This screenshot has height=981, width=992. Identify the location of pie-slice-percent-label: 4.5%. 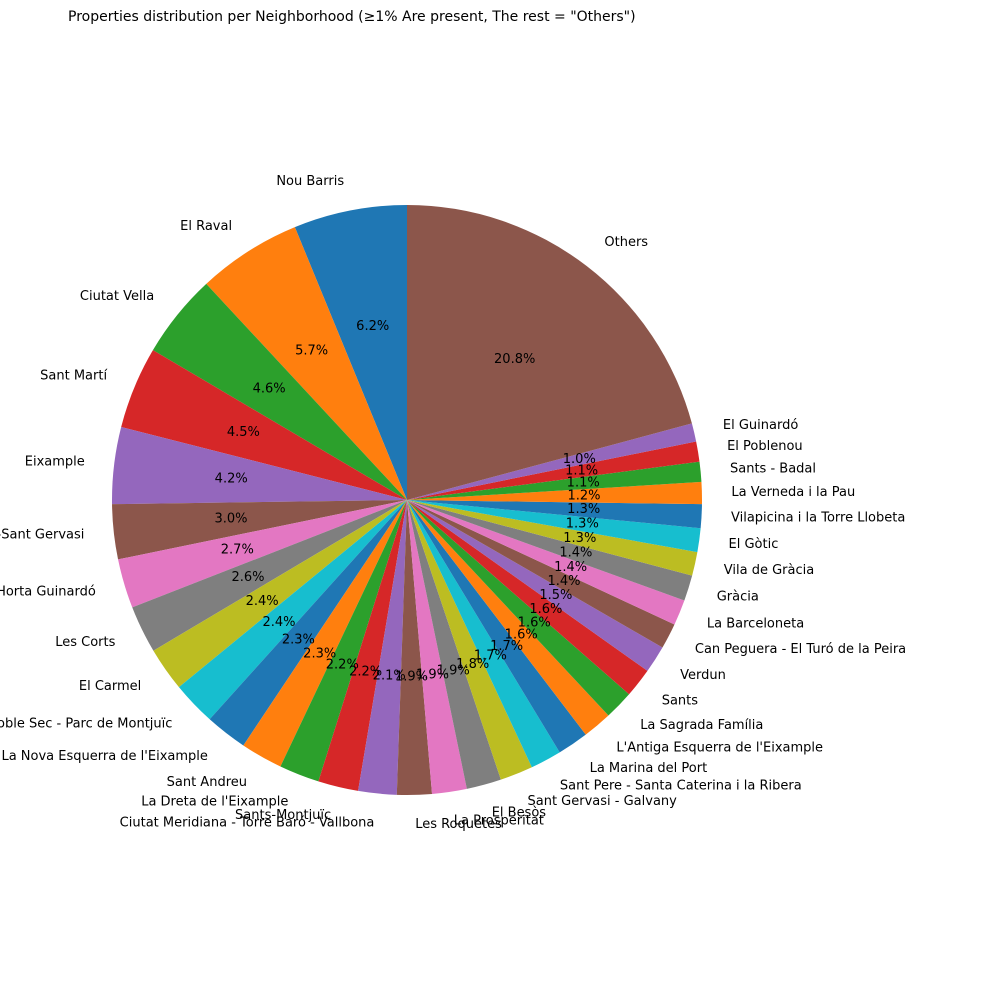
(243, 432).